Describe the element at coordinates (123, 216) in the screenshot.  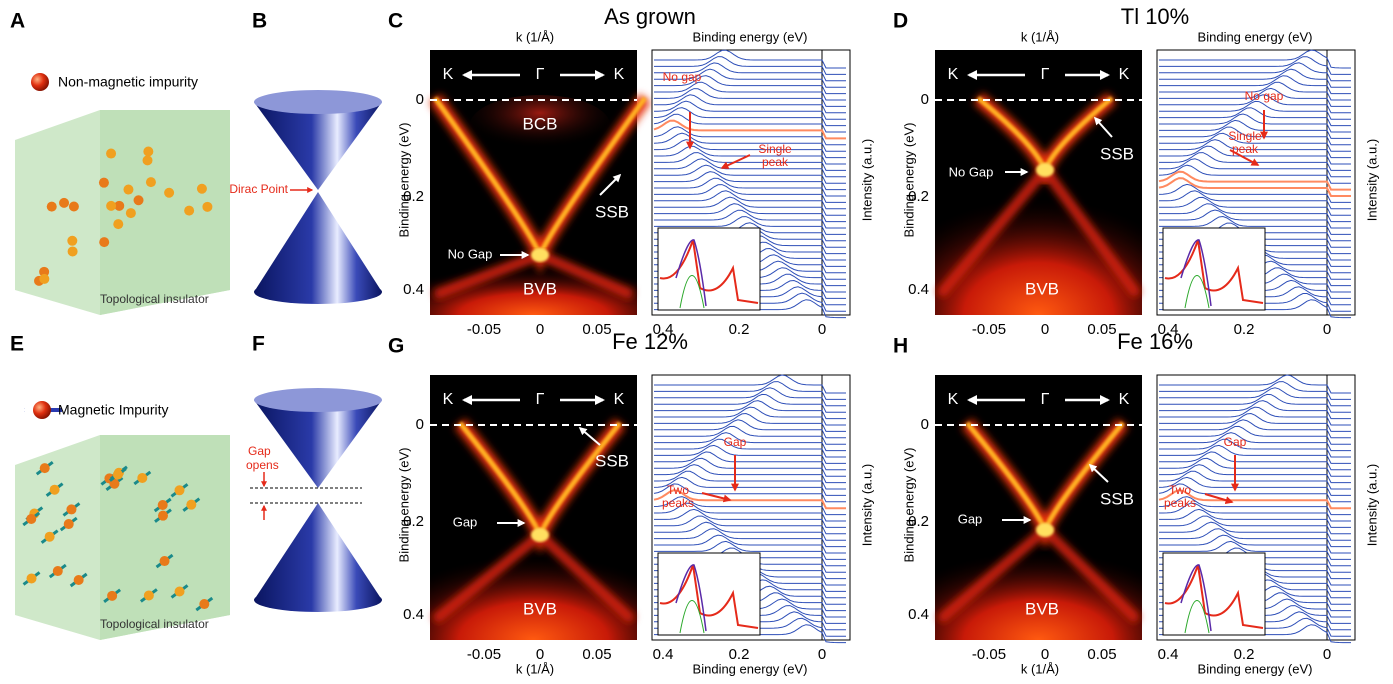
I see `impurity-dots` at that location.